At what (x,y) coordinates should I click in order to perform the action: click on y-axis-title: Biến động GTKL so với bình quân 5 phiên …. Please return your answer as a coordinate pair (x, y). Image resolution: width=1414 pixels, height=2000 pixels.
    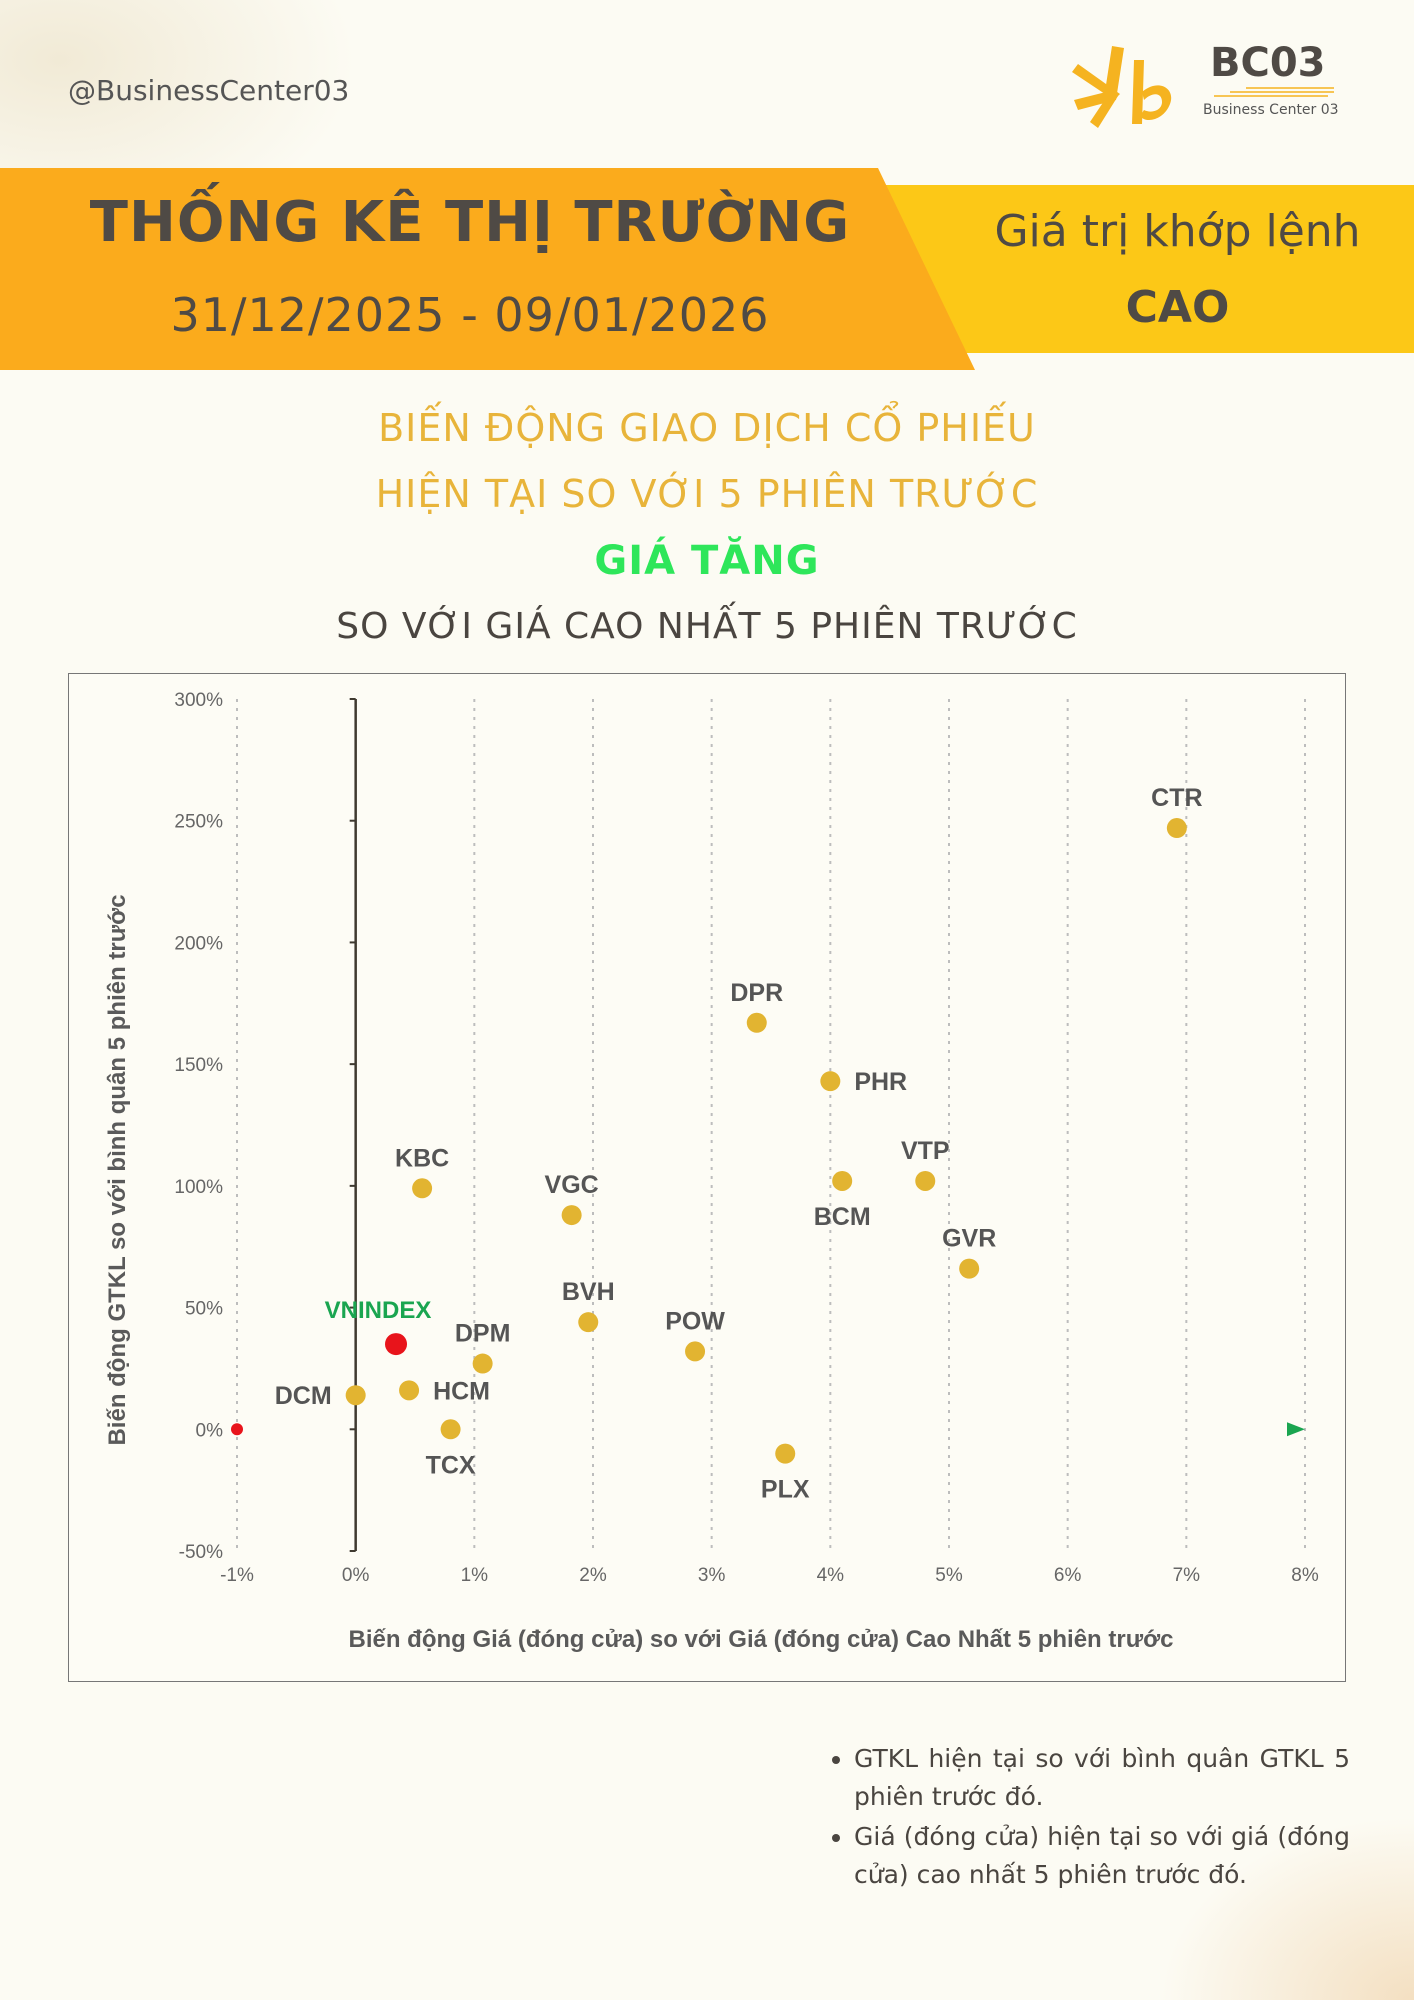
    Looking at the image, I should click on (117, 1169).